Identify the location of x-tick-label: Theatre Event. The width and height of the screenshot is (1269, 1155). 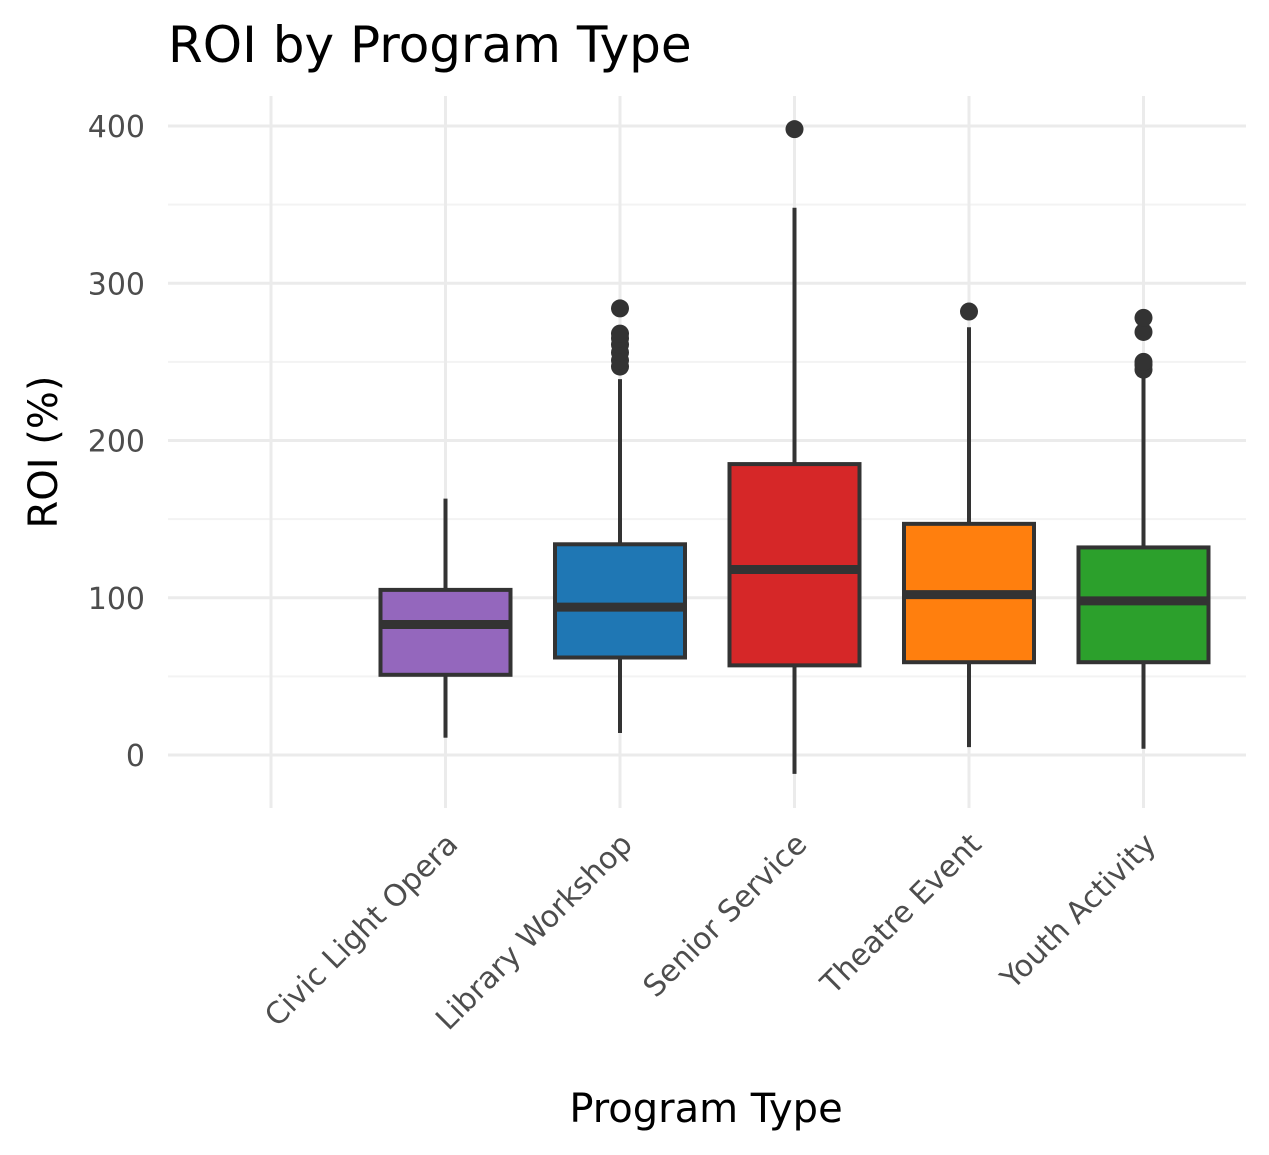
(901, 914).